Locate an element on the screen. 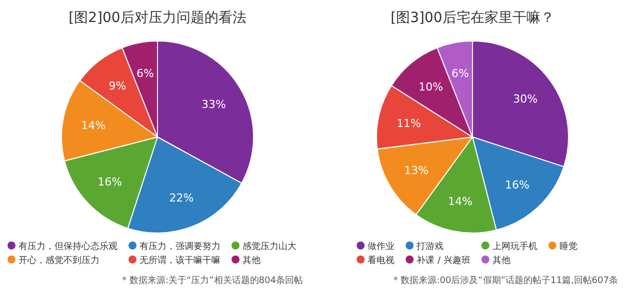 The image size is (630, 297). legend-label: 有压力，但保持心态乐观 is located at coordinates (68, 246).